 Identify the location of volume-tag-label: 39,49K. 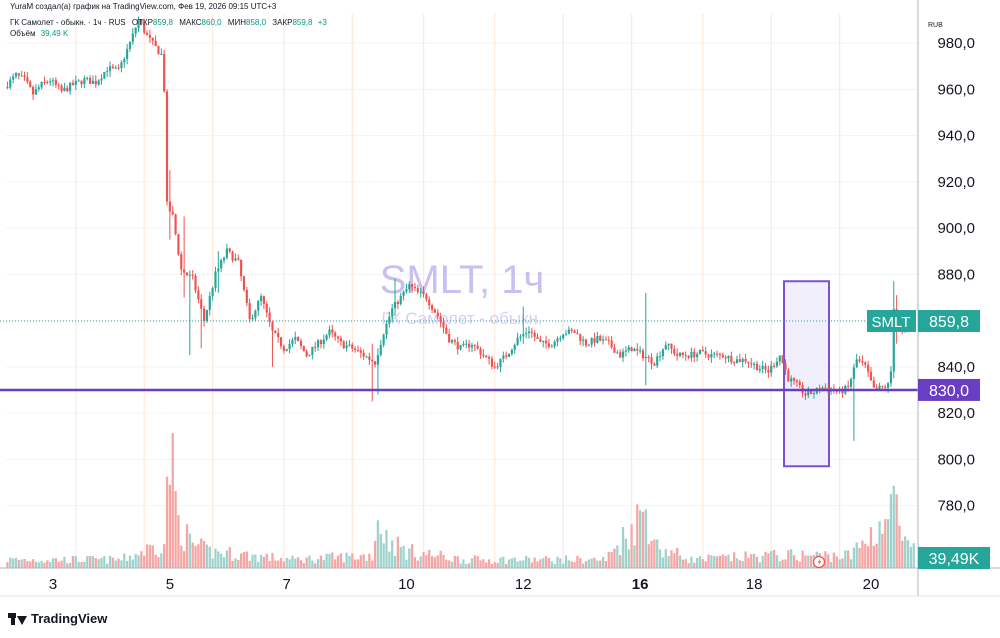
(954, 559).